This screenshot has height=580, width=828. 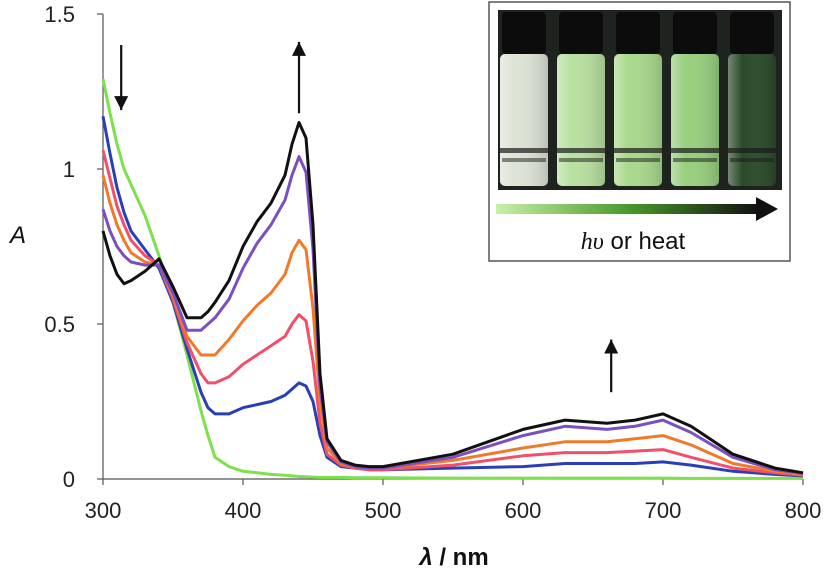 What do you see at coordinates (592, 242) in the screenshot?
I see `inset-caption-symbol: hυ` at bounding box center [592, 242].